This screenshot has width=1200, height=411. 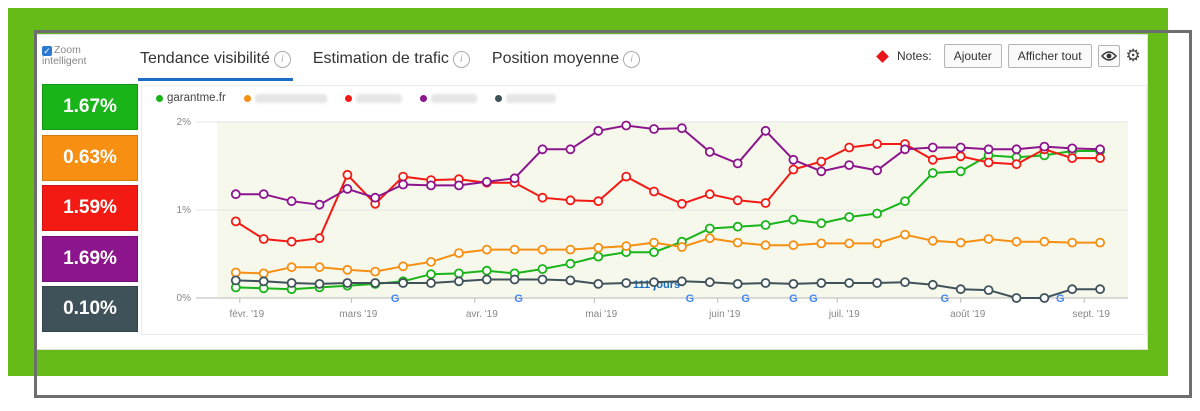 I want to click on x-tick-label: sept. '19, so click(x=1091, y=314).